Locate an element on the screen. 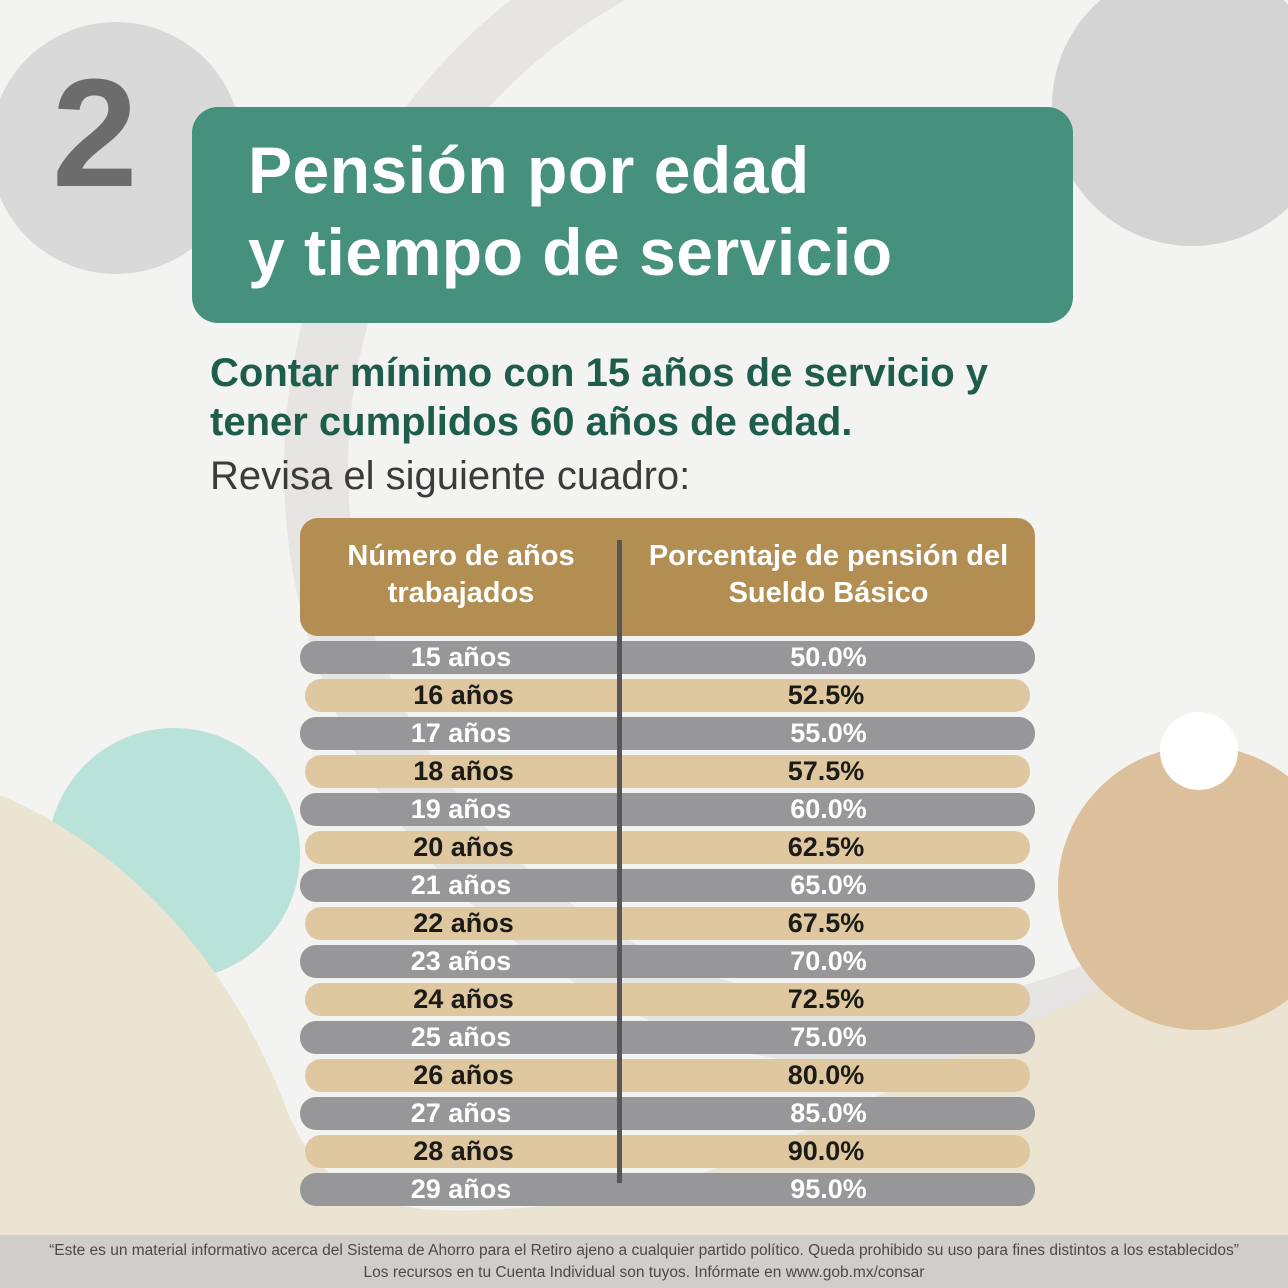  years-cell: 22 años is located at coordinates (463, 923).